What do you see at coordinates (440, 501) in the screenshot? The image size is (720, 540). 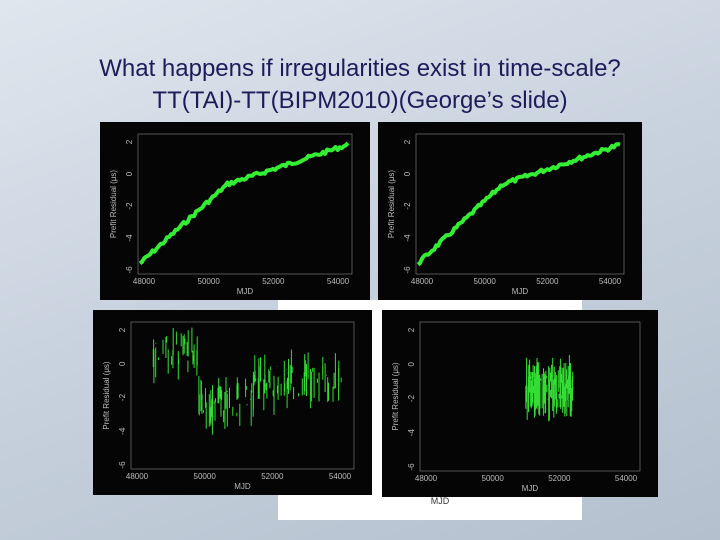 I see `backdrop-label: MJD` at bounding box center [440, 501].